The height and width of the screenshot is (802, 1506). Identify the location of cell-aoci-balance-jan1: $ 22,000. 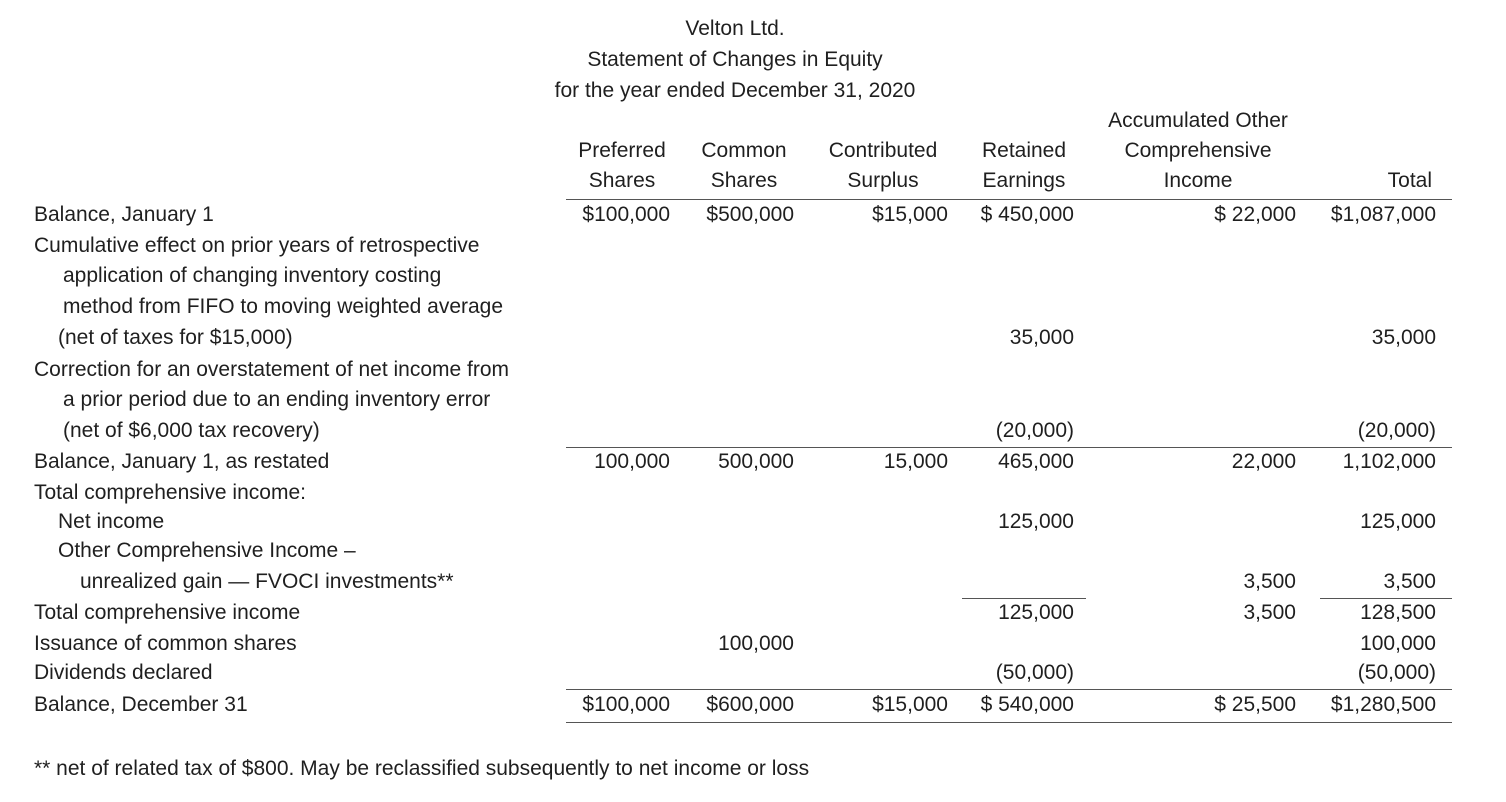
(1255, 214).